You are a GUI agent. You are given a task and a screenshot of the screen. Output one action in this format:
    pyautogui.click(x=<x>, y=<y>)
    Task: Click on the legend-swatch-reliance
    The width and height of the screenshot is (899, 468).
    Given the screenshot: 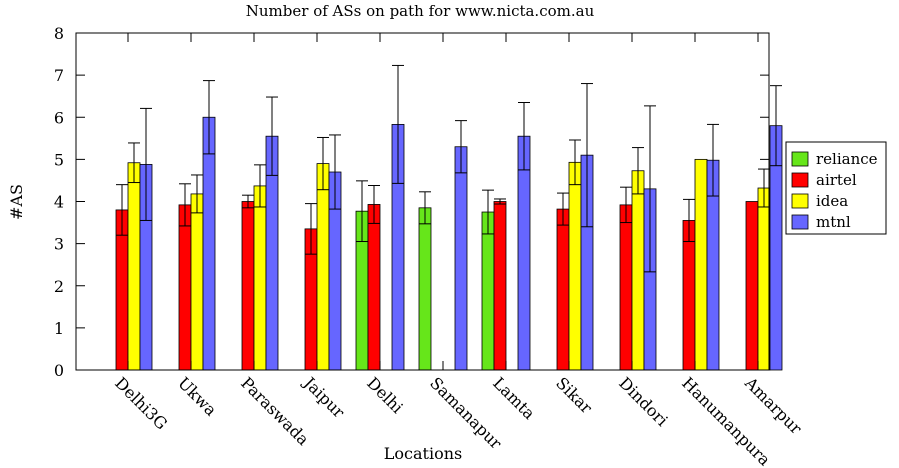 What is the action you would take?
    pyautogui.click(x=800, y=159)
    